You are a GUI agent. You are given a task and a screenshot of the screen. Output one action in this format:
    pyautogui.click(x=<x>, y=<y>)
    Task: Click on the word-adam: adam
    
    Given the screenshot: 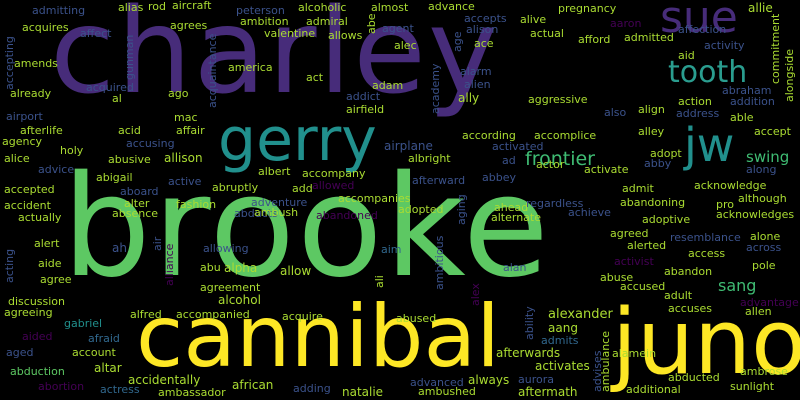 What is the action you would take?
    pyautogui.click(x=388, y=85)
    